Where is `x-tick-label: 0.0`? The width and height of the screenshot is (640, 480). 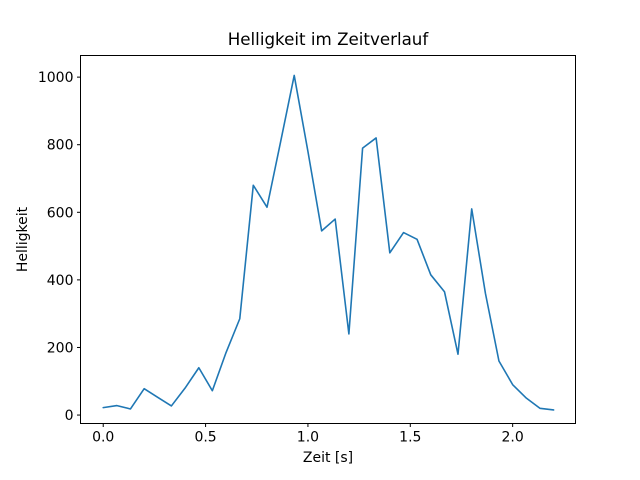
x-tick-label: 0.0 is located at coordinates (103, 438).